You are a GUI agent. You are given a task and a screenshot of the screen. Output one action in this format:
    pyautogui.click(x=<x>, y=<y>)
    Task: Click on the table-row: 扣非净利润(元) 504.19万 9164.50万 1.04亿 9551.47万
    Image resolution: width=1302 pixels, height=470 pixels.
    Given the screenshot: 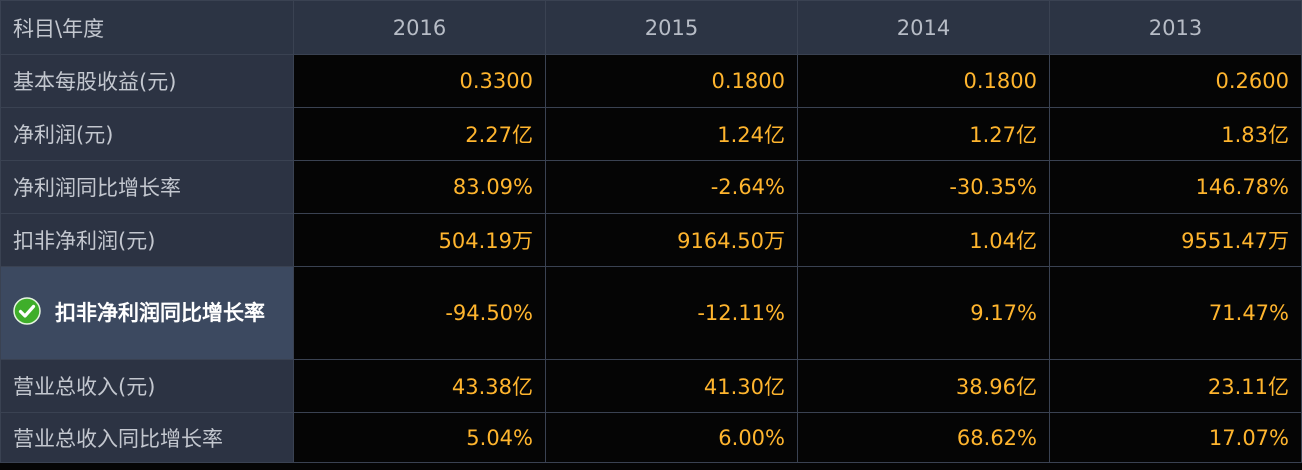 What is the action you would take?
    pyautogui.click(x=651, y=240)
    